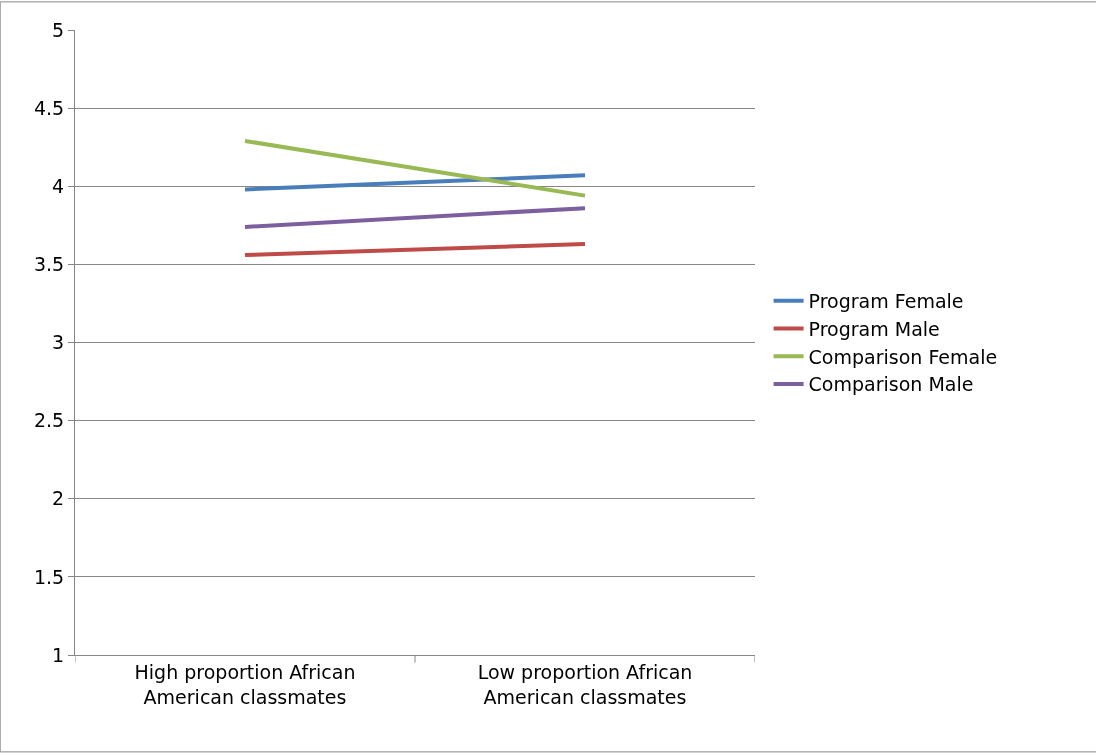 The width and height of the screenshot is (1096, 755). What do you see at coordinates (886, 301) in the screenshot?
I see `legend-label: Program Female` at bounding box center [886, 301].